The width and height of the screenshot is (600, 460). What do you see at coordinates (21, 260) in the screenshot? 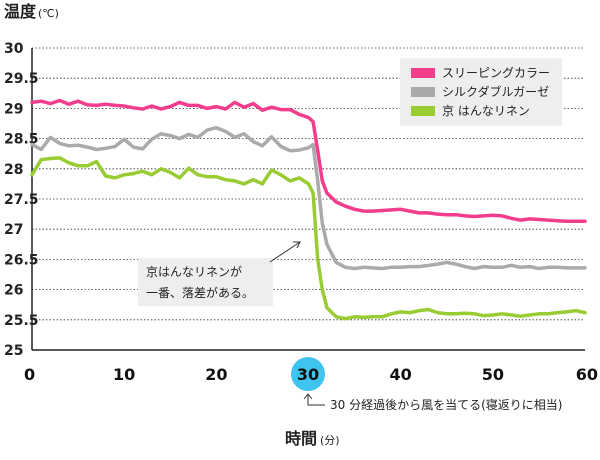
I see `y-tick-label: 26.5` at bounding box center [21, 260].